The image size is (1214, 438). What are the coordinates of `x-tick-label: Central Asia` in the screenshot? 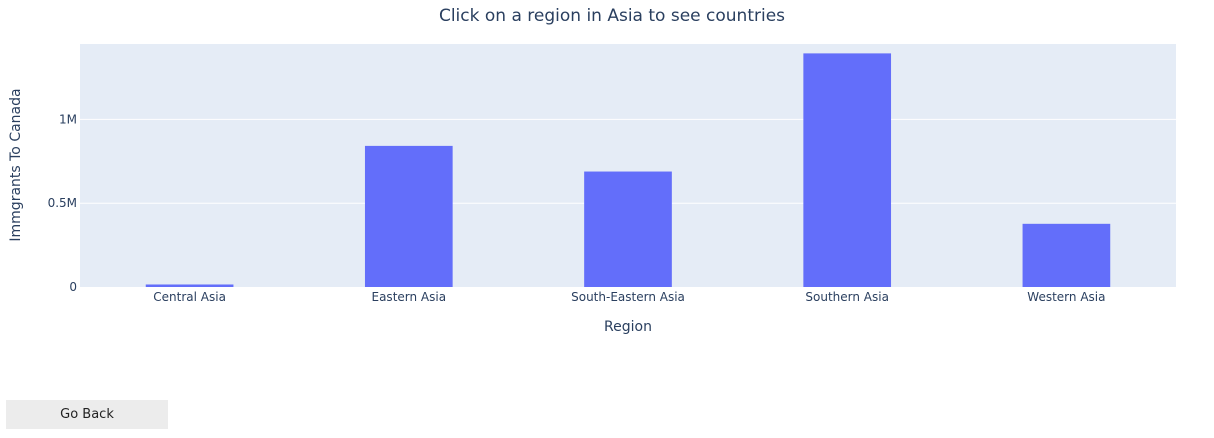 It's located at (189, 297).